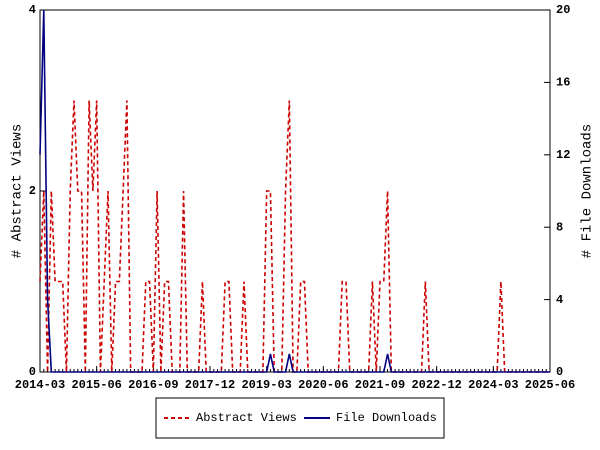 This screenshot has width=600, height=450. Describe the element at coordinates (96, 385) in the screenshot. I see `x-tick-label: 2015-06` at that location.